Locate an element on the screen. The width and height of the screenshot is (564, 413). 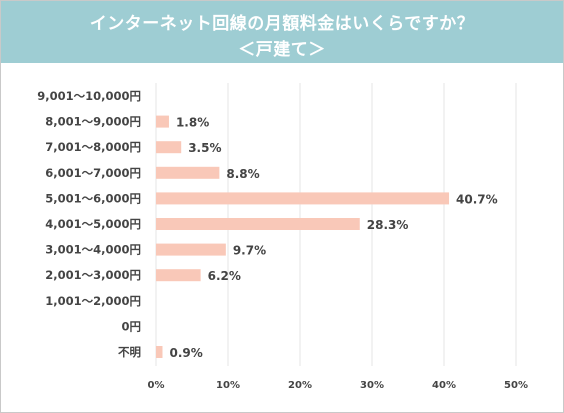
x-tick-label: 30% is located at coordinates (372, 385).